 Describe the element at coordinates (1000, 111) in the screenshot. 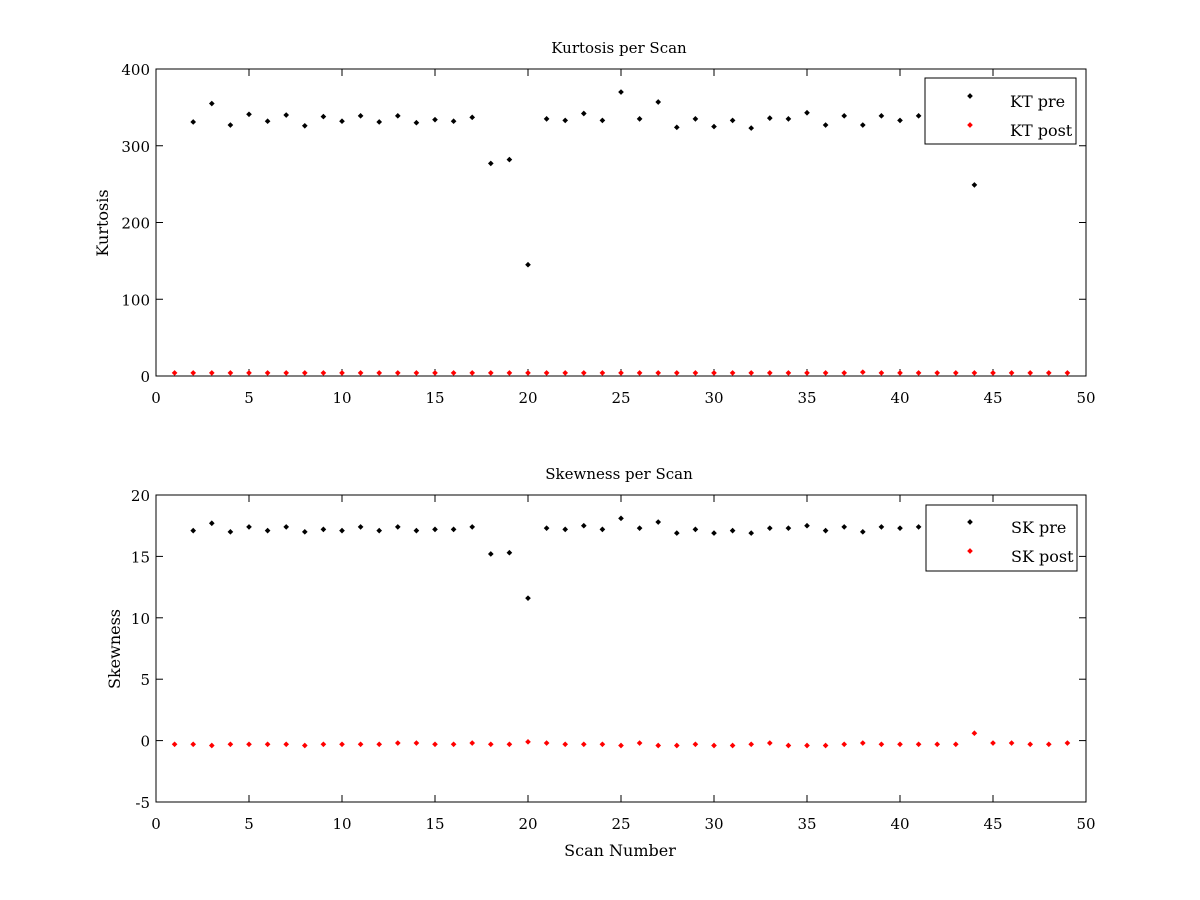

I see `kurtosis-legend: KT pre KT post` at that location.